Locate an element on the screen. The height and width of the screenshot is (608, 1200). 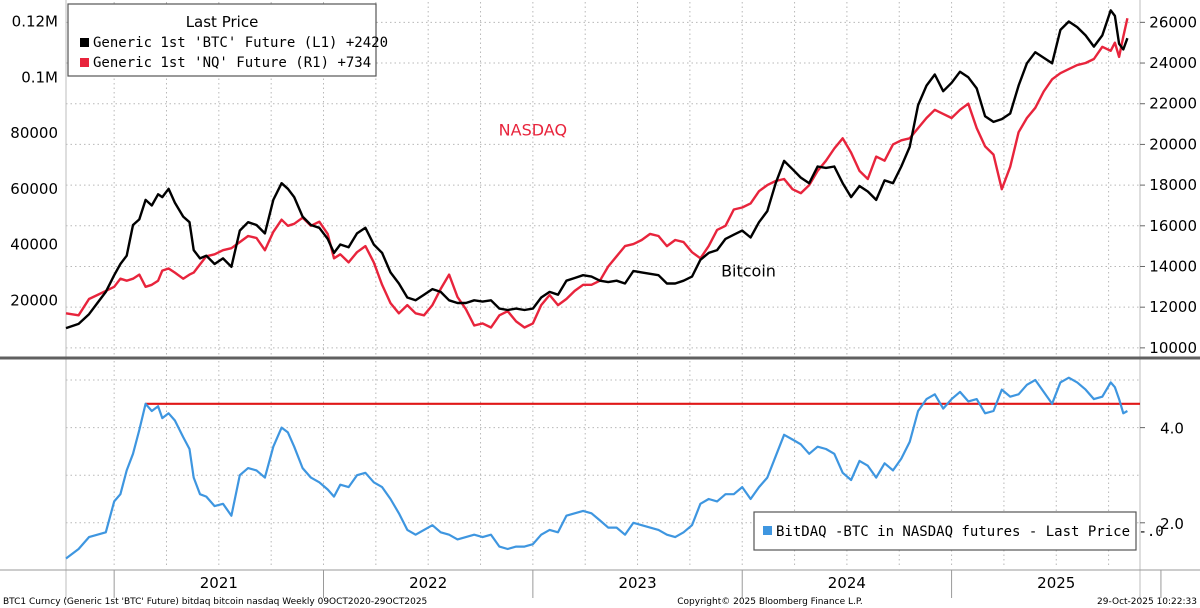
nq-axis-code: R1 is located at coordinates (312, 63).